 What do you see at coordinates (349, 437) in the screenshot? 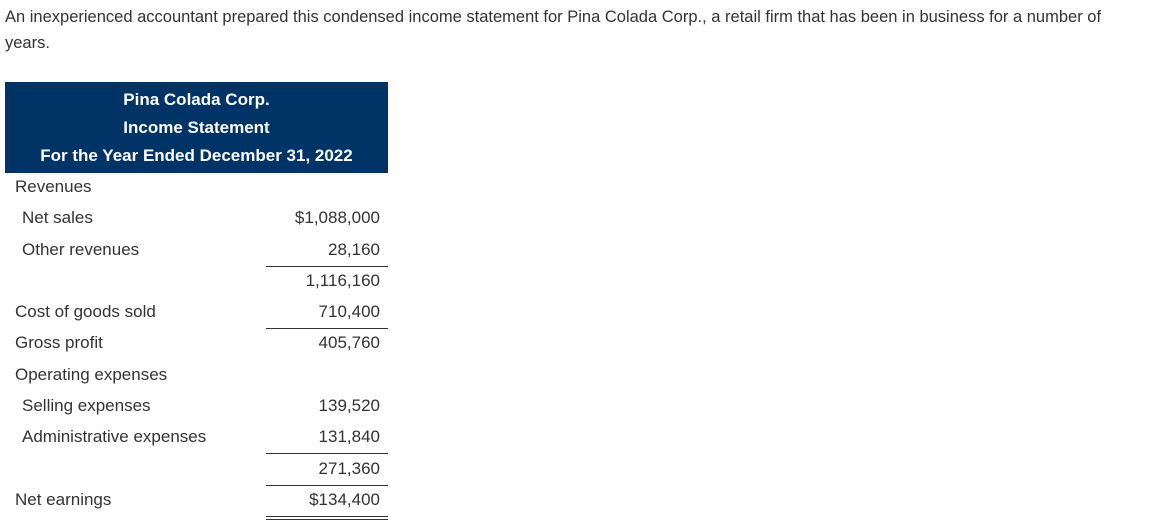
I see `row-amount: 131,840` at bounding box center [349, 437].